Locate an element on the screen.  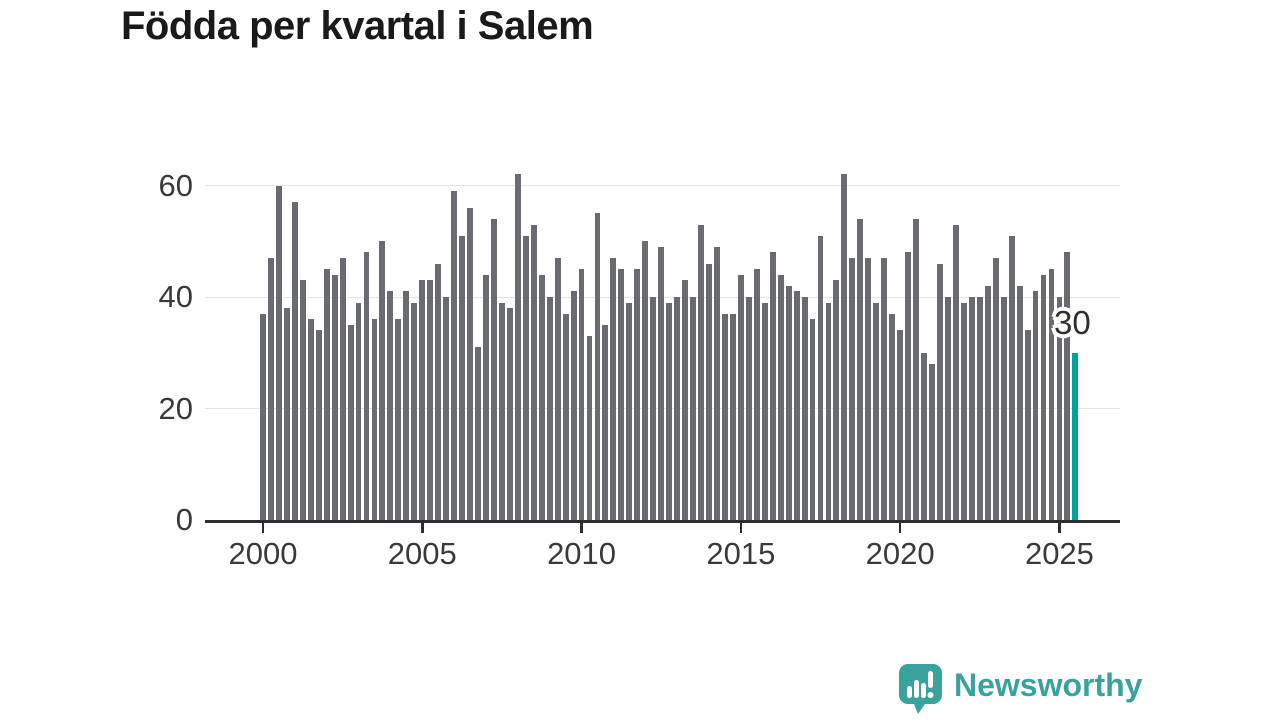
bar-2003-q4 is located at coordinates (382, 380).